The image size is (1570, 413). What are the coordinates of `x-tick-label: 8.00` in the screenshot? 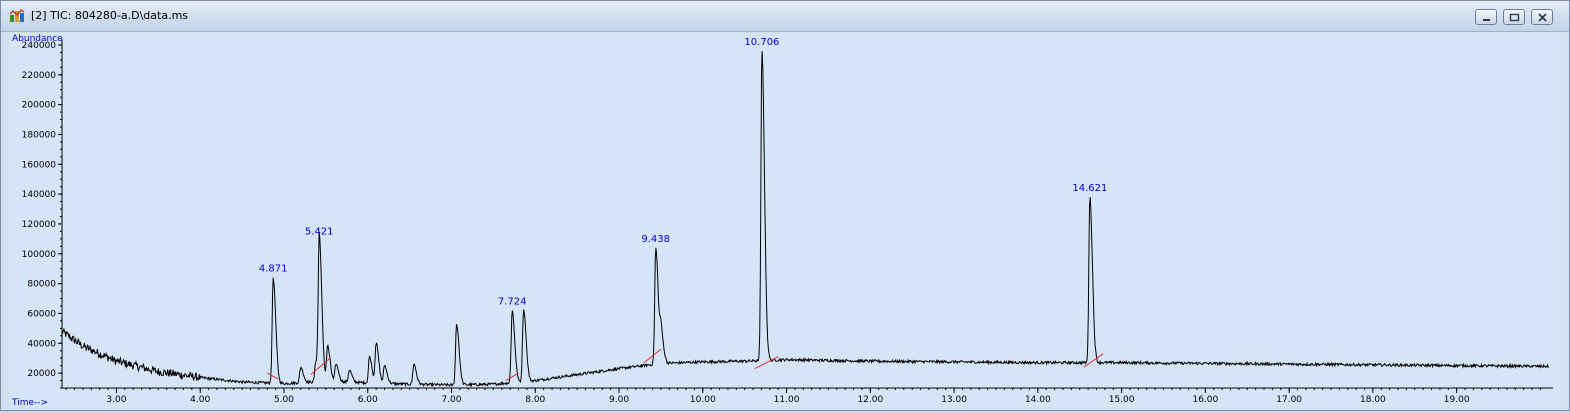 It's located at (535, 400).